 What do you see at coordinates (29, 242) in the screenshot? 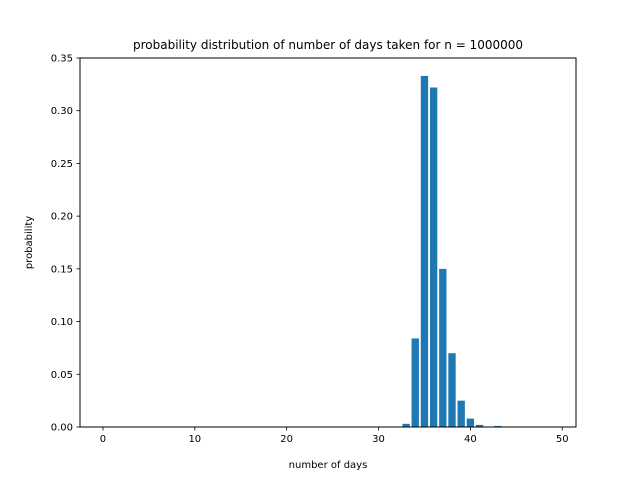
I see `y-axis-label: probability` at bounding box center [29, 242].